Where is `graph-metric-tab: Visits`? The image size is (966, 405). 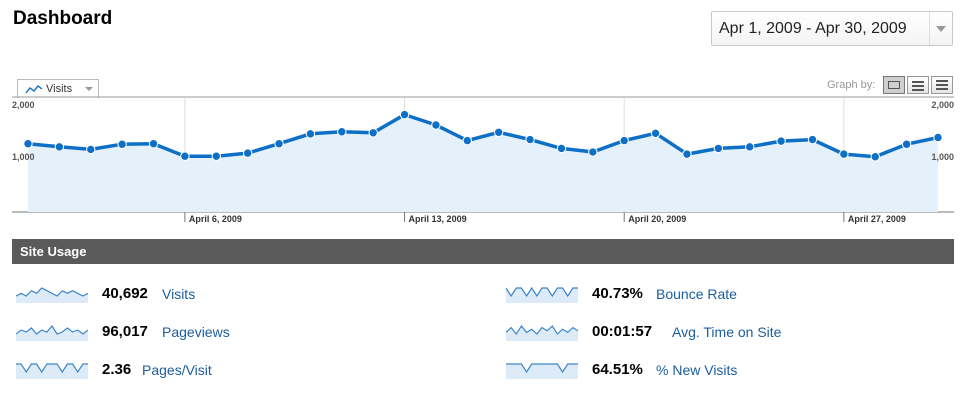 graph-metric-tab: Visits is located at coordinates (58, 88).